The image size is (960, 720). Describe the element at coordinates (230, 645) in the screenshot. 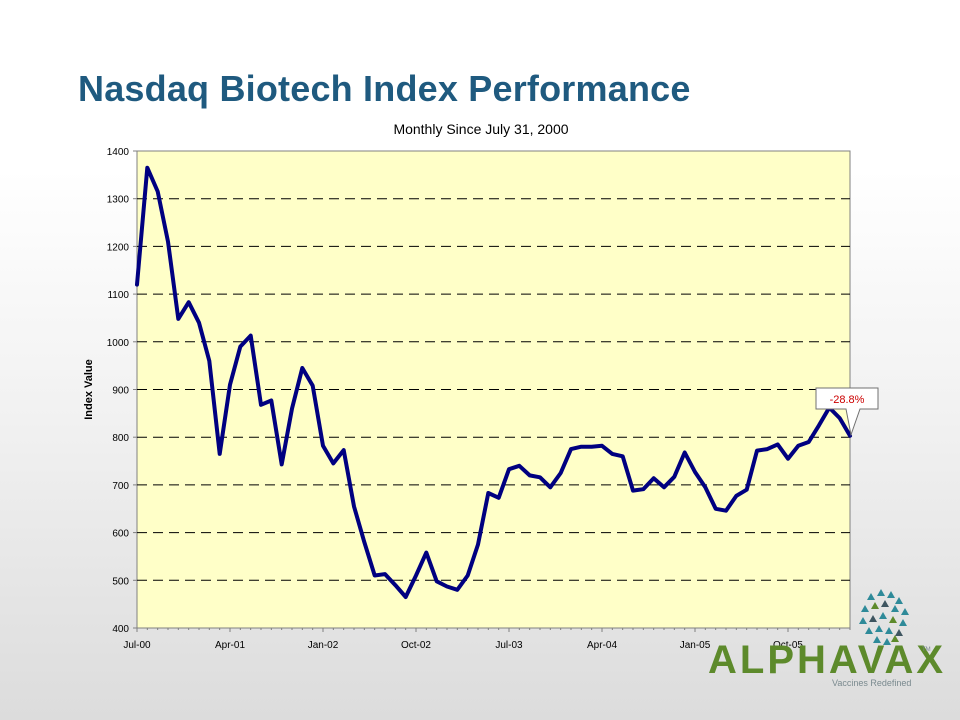

I see `x-tick-label: Apr-01` at that location.